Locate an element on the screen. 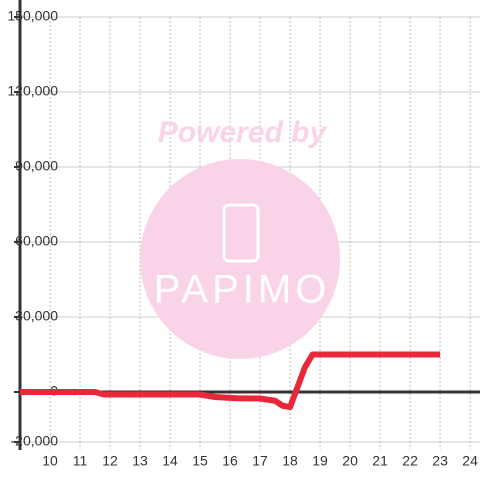 The width and height of the screenshot is (480, 480). x-tick-label: 18 is located at coordinates (290, 461).